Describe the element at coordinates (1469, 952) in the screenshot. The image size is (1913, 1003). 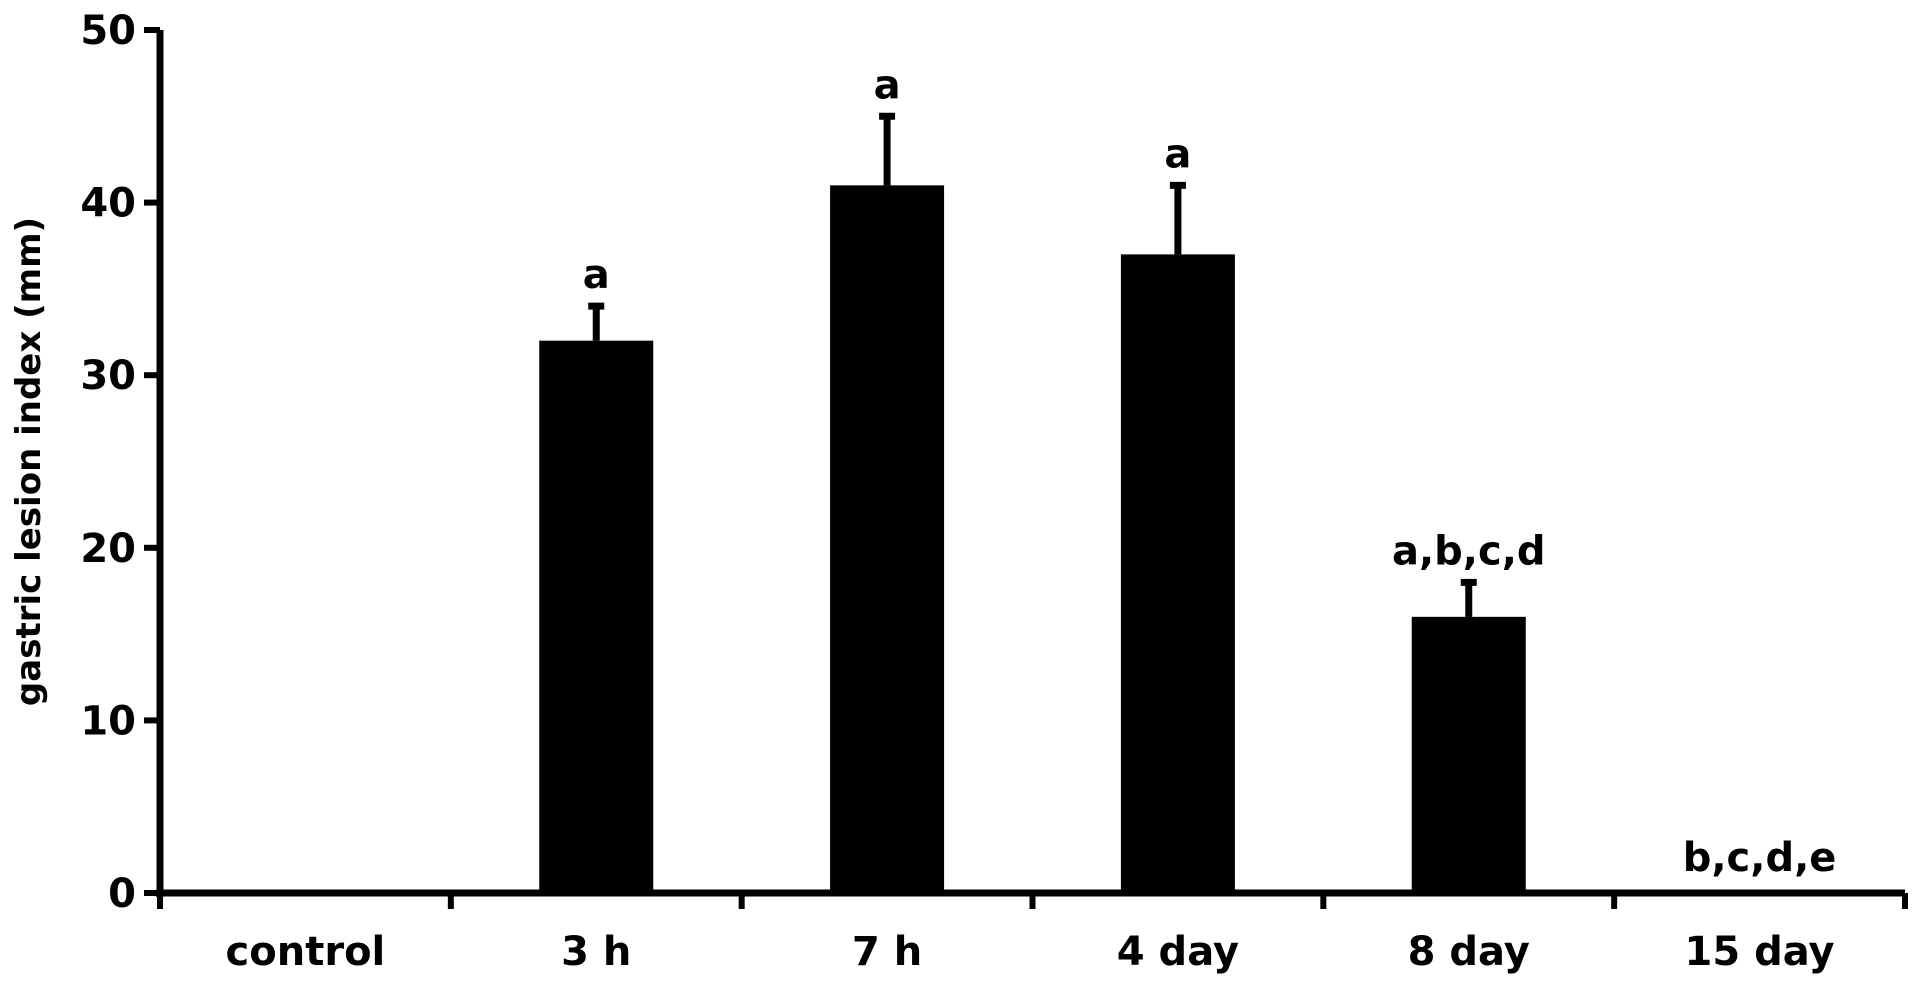
I see `x-category-label: 8 day` at that location.